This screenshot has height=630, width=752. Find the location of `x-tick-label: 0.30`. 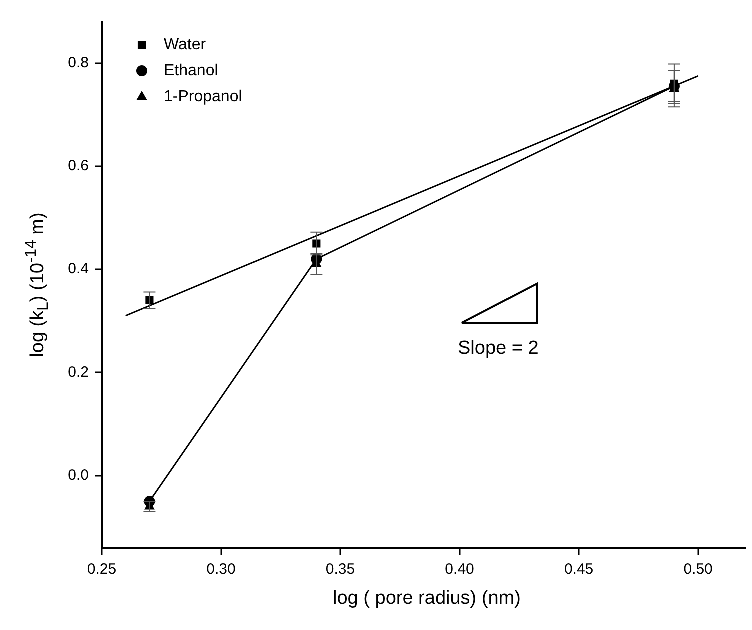

x-tick-label: 0.30 is located at coordinates (221, 569).